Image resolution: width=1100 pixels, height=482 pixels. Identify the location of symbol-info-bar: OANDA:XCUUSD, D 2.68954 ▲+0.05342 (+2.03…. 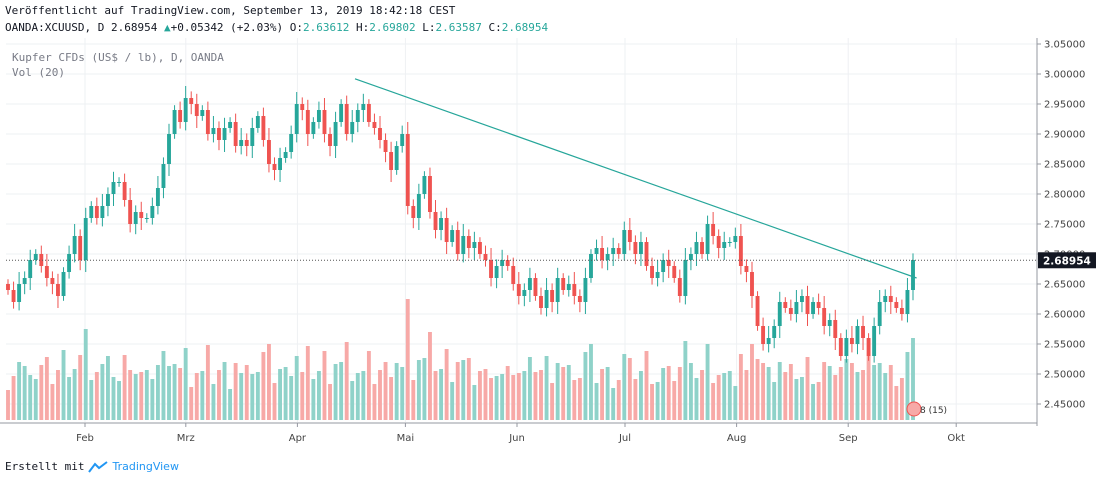
(276, 27).